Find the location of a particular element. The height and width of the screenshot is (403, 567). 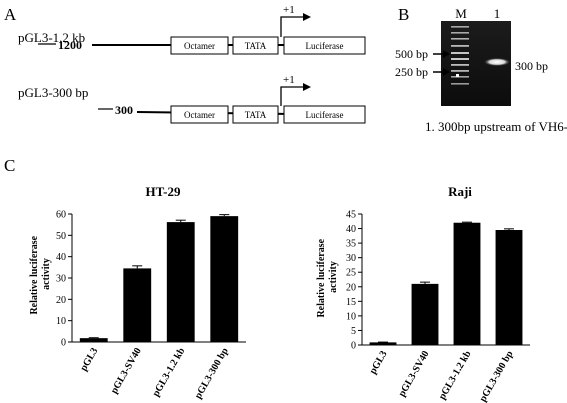

construct-short-luciferase-box is located at coordinates (324, 114).